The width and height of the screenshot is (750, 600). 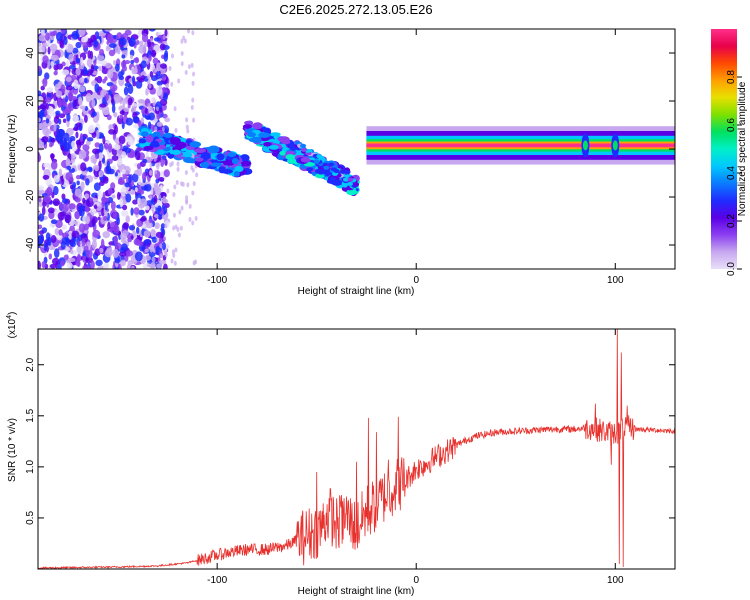 What do you see at coordinates (217, 280) in the screenshot?
I see `x-tick-label: -100` at bounding box center [217, 280].